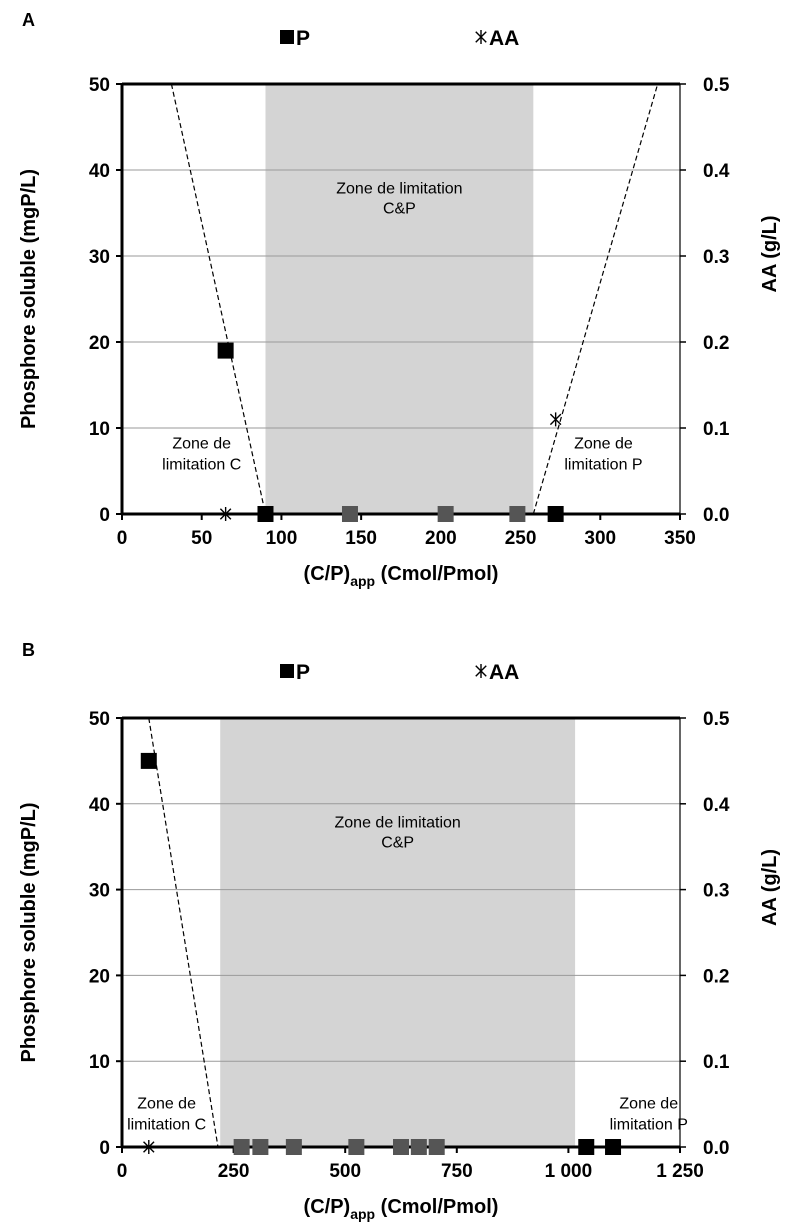 Image resolution: width=788 pixels, height=1232 pixels. I want to click on x-tick-label: 50, so click(201, 538).